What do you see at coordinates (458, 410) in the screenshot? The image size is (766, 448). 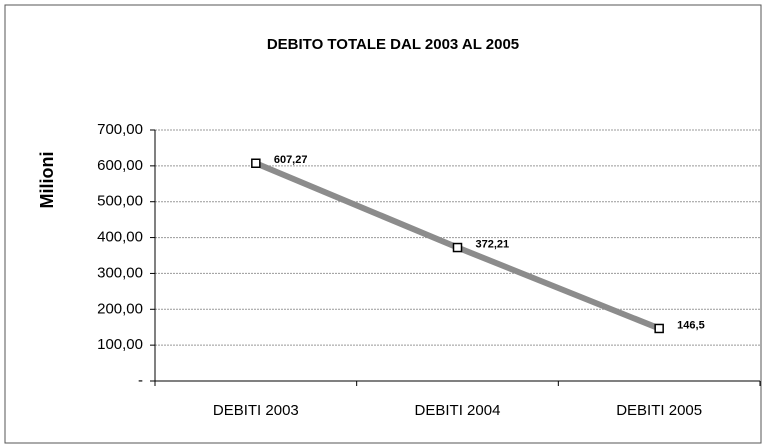 I see `x-tick-label: DEBITI 2004` at bounding box center [458, 410].